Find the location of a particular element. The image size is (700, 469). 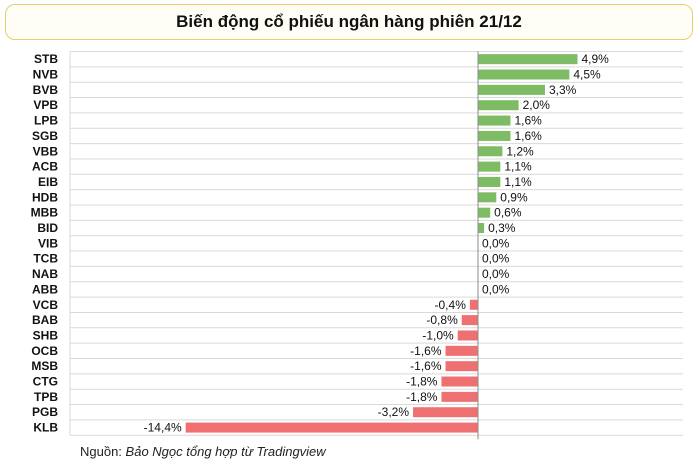

chart-title-box: Biến động cổ phiếu ngân hàng phiên 21/12 is located at coordinates (349, 22).